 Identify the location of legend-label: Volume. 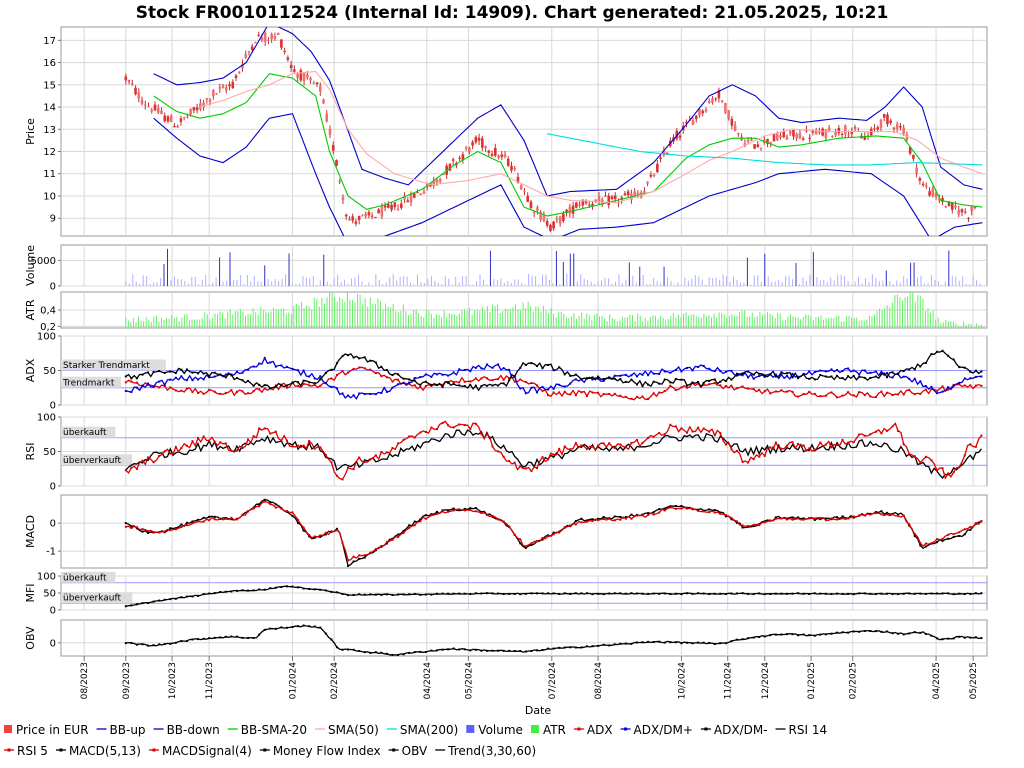
(500, 730).